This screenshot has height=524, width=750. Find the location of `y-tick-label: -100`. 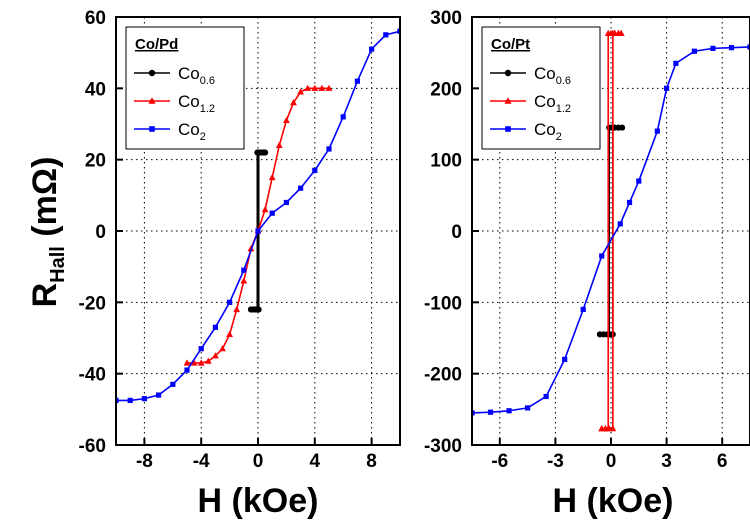

y-tick-label: -100 is located at coordinates (443, 303).